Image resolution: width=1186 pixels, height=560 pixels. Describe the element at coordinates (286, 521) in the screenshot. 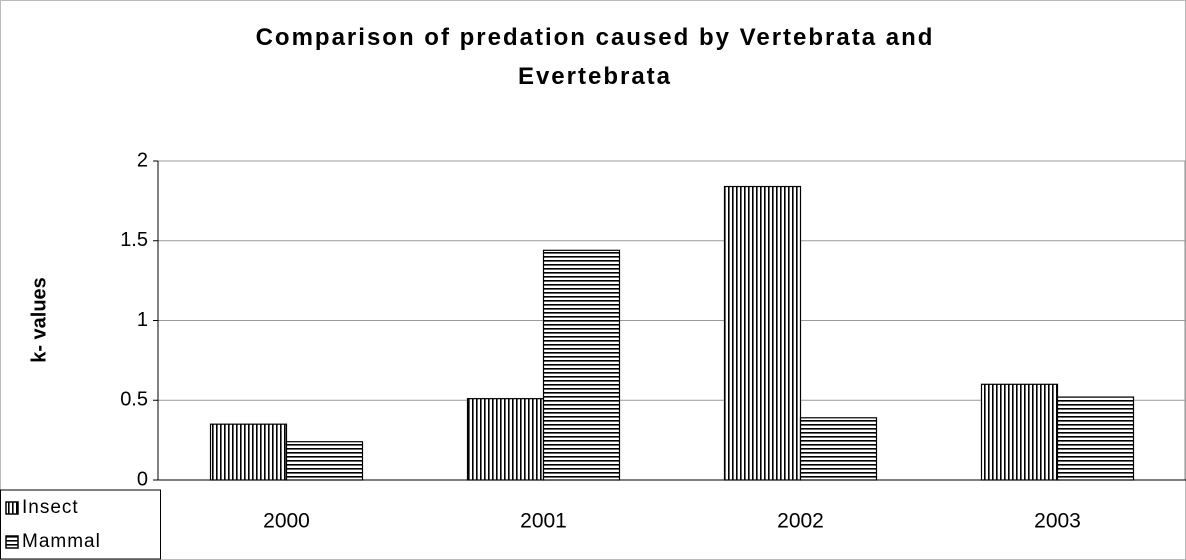

I see `x-tick-label: 2000` at that location.